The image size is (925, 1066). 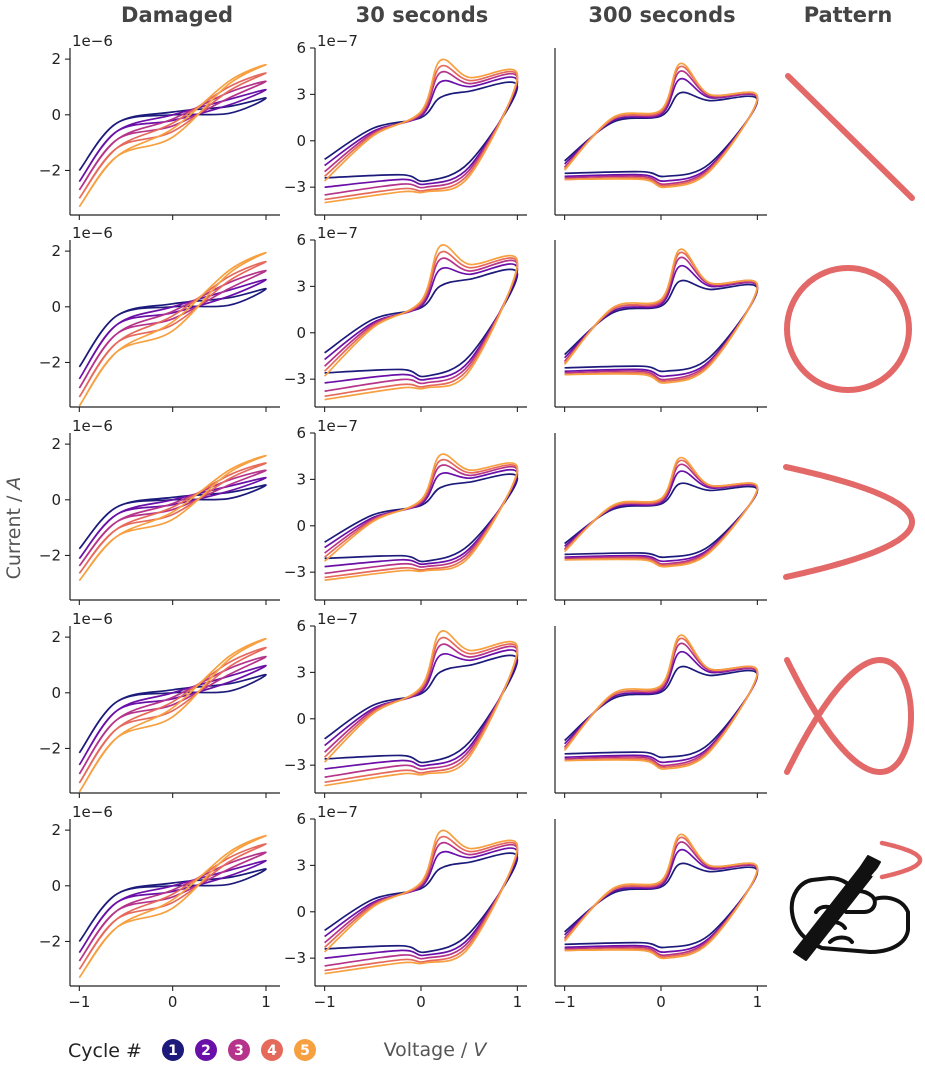 What do you see at coordinates (436, 1050) in the screenshot?
I see `x-axis-title: Voltage / V` at bounding box center [436, 1050].